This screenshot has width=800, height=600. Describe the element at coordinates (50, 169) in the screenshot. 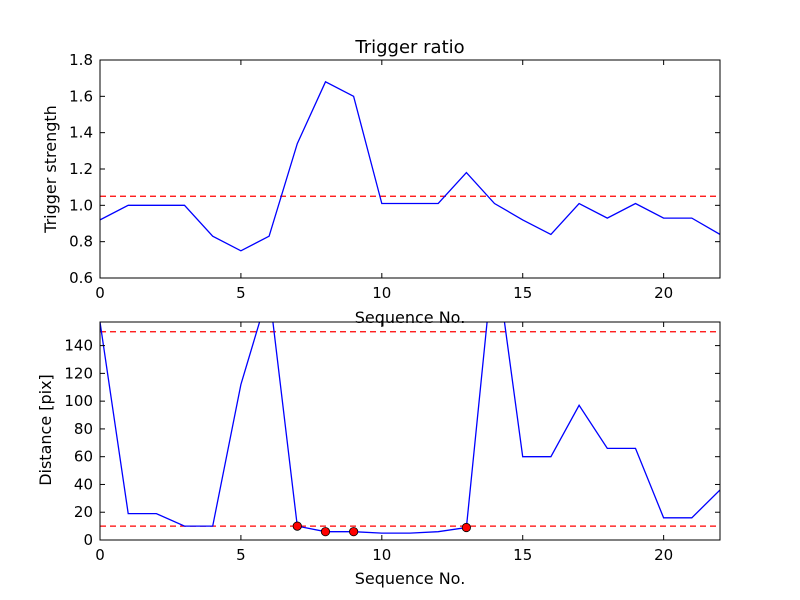

I see `chart-top-ylabel: Trigger strength` at that location.